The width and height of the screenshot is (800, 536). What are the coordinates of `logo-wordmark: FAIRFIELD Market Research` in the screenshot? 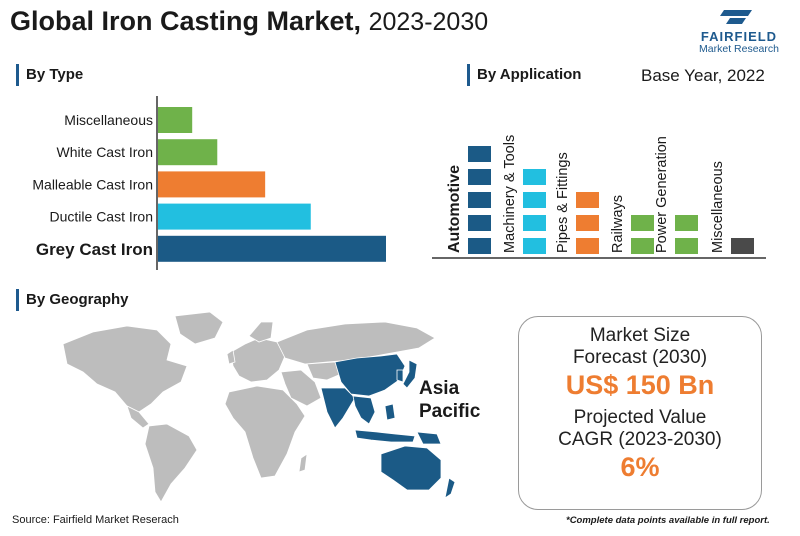 It's located at (739, 42).